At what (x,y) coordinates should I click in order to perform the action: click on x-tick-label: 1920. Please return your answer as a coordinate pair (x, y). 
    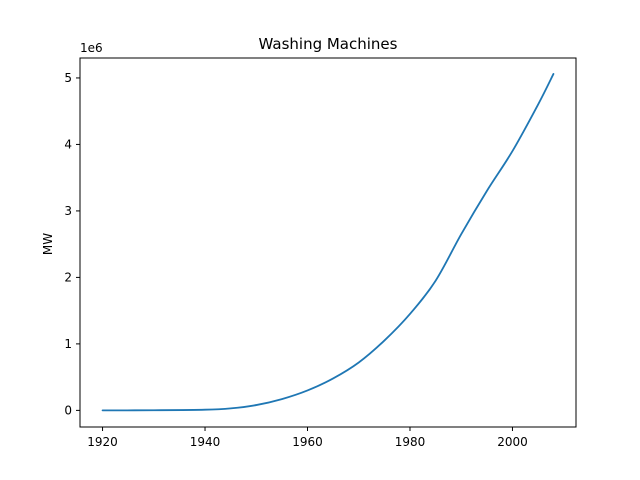
    Looking at the image, I should click on (102, 442).